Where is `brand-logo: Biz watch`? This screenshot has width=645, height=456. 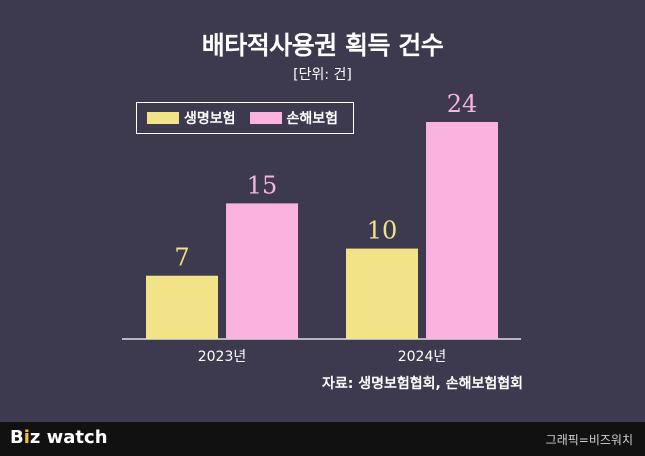
brand-logo: Biz watch is located at coordinates (59, 437).